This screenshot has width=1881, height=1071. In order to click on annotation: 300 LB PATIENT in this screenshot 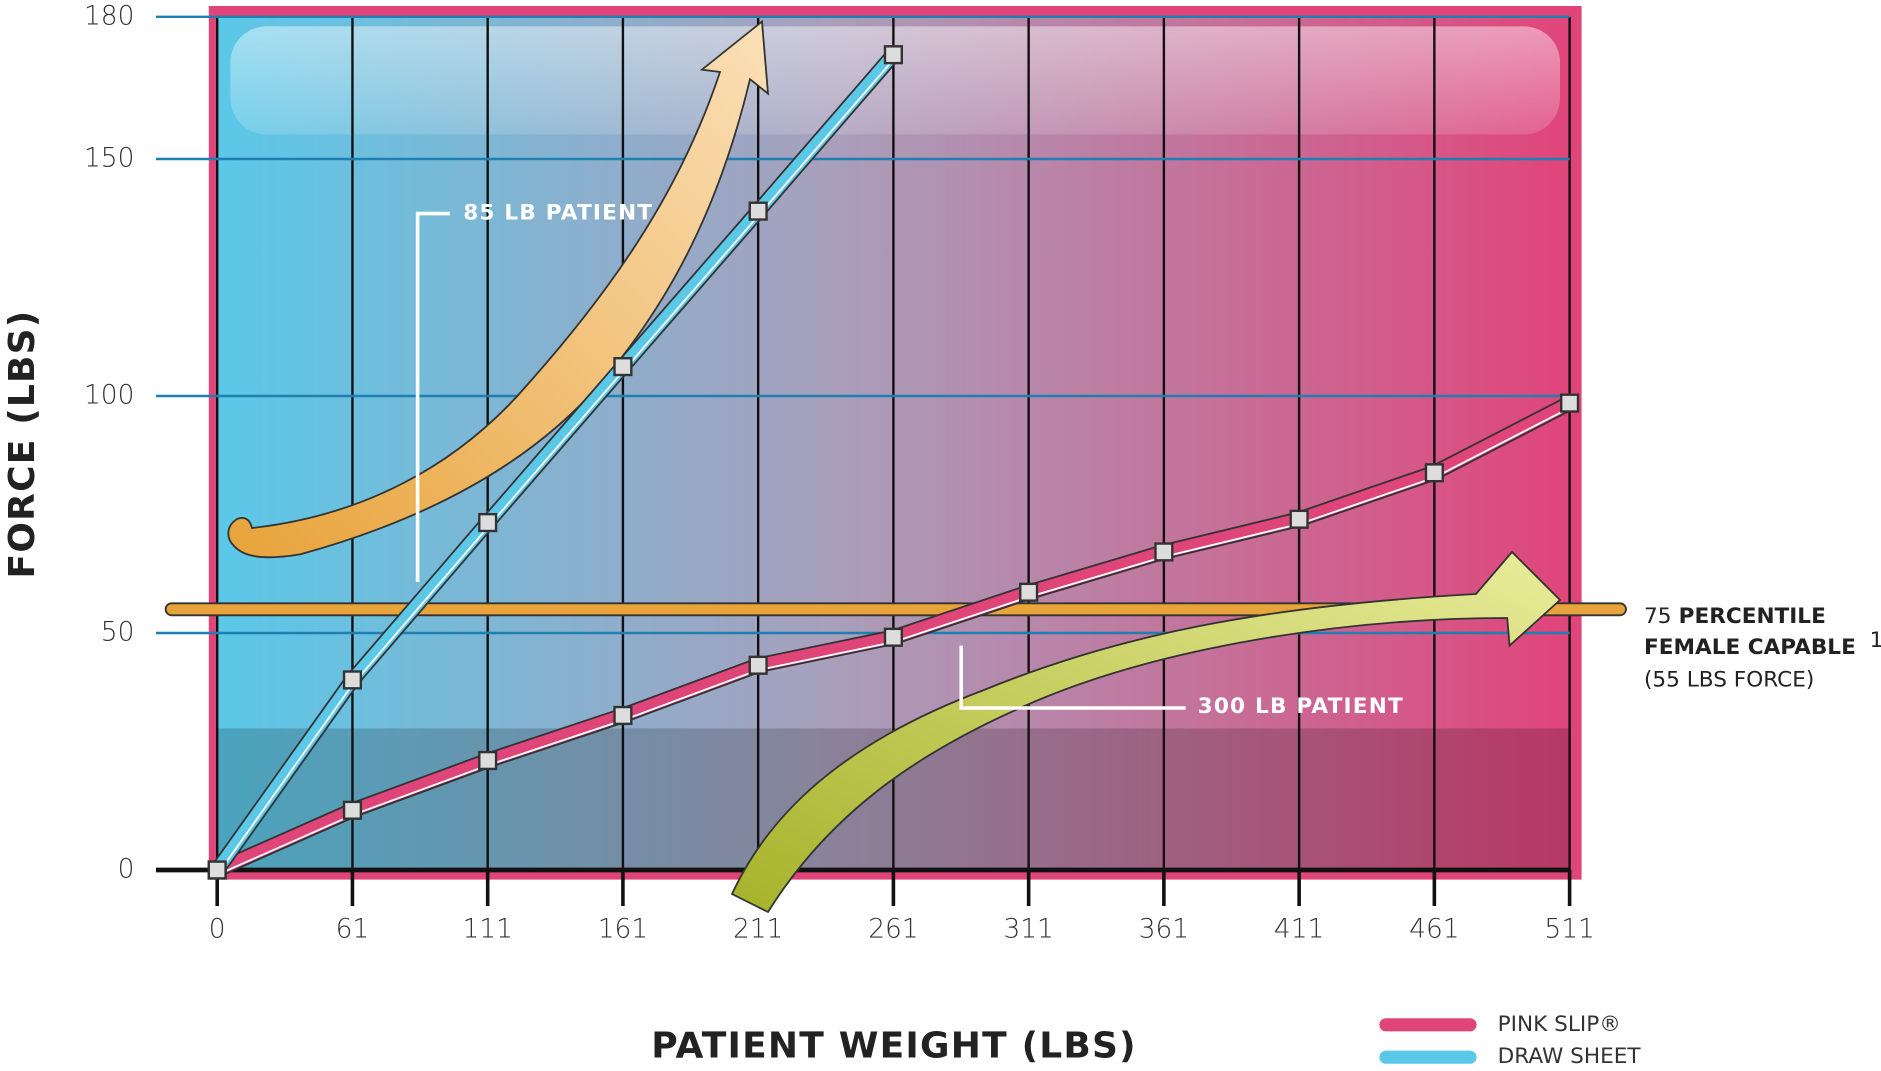, I will do `click(1301, 706)`.